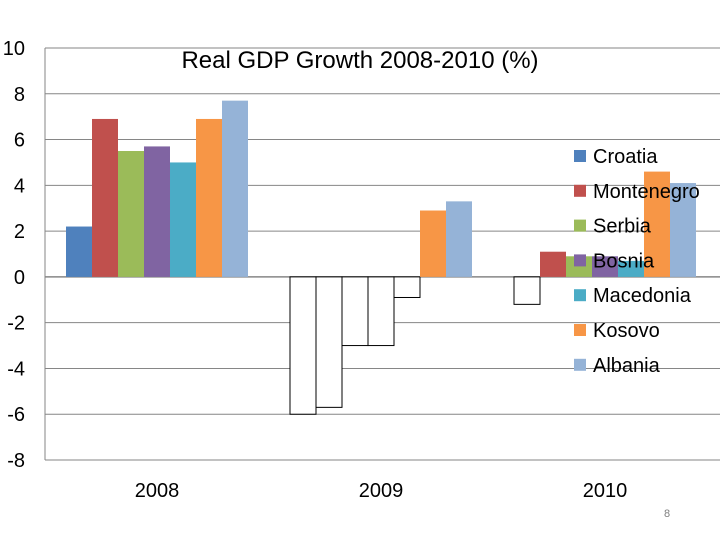 This screenshot has height=540, width=720. What do you see at coordinates (329, 342) in the screenshot?
I see `bar-montenegro-2009` at bounding box center [329, 342].